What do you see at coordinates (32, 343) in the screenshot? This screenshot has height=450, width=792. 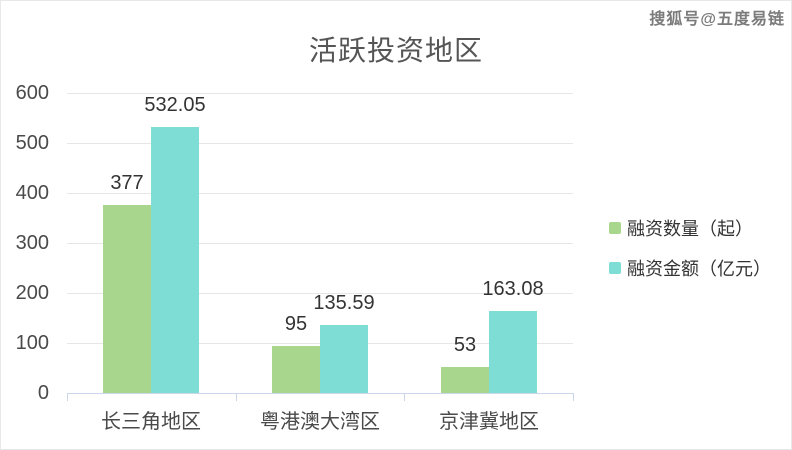 I see `y-axis-label: 100` at bounding box center [32, 343].